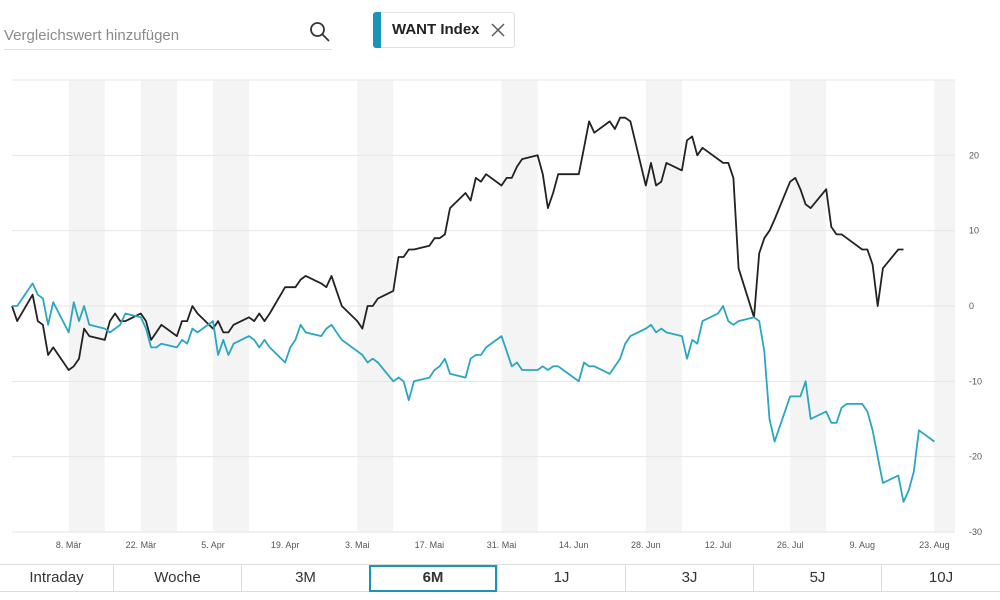  I want to click on x-tick-label: 26. Jul, so click(790, 545).